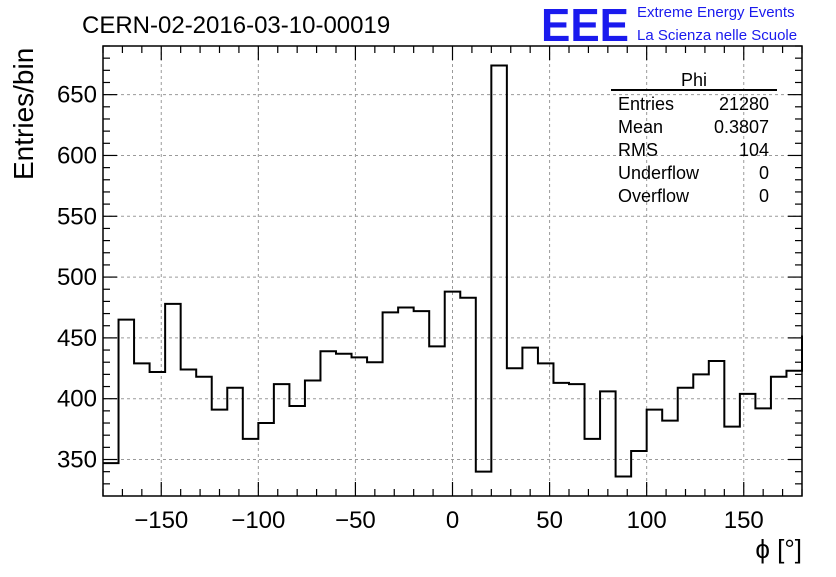 Image resolution: width=836 pixels, height=577 pixels. I want to click on y-tick-label: 500, so click(77, 277).